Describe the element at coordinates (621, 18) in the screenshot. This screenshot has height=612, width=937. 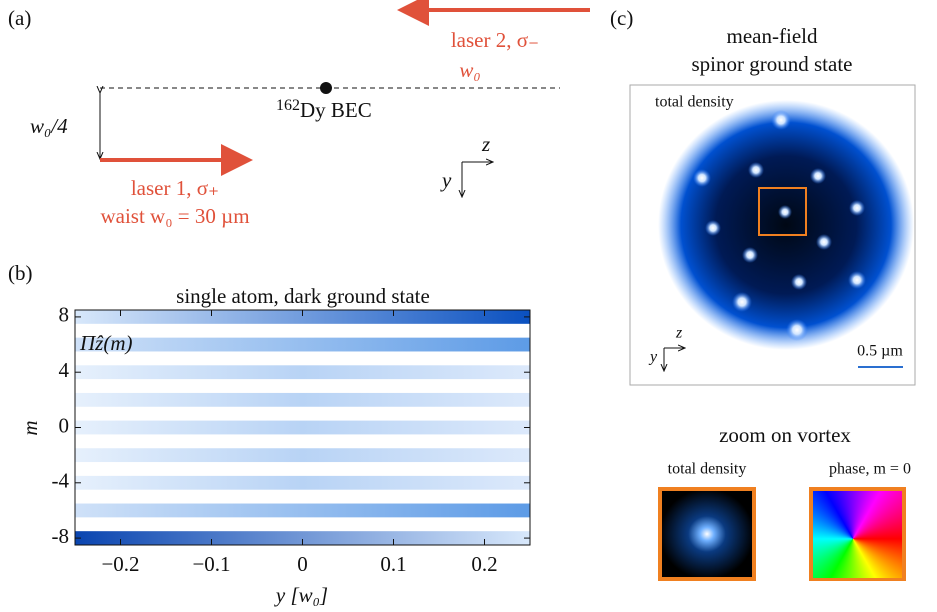
I see `panel-label: (c)` at that location.